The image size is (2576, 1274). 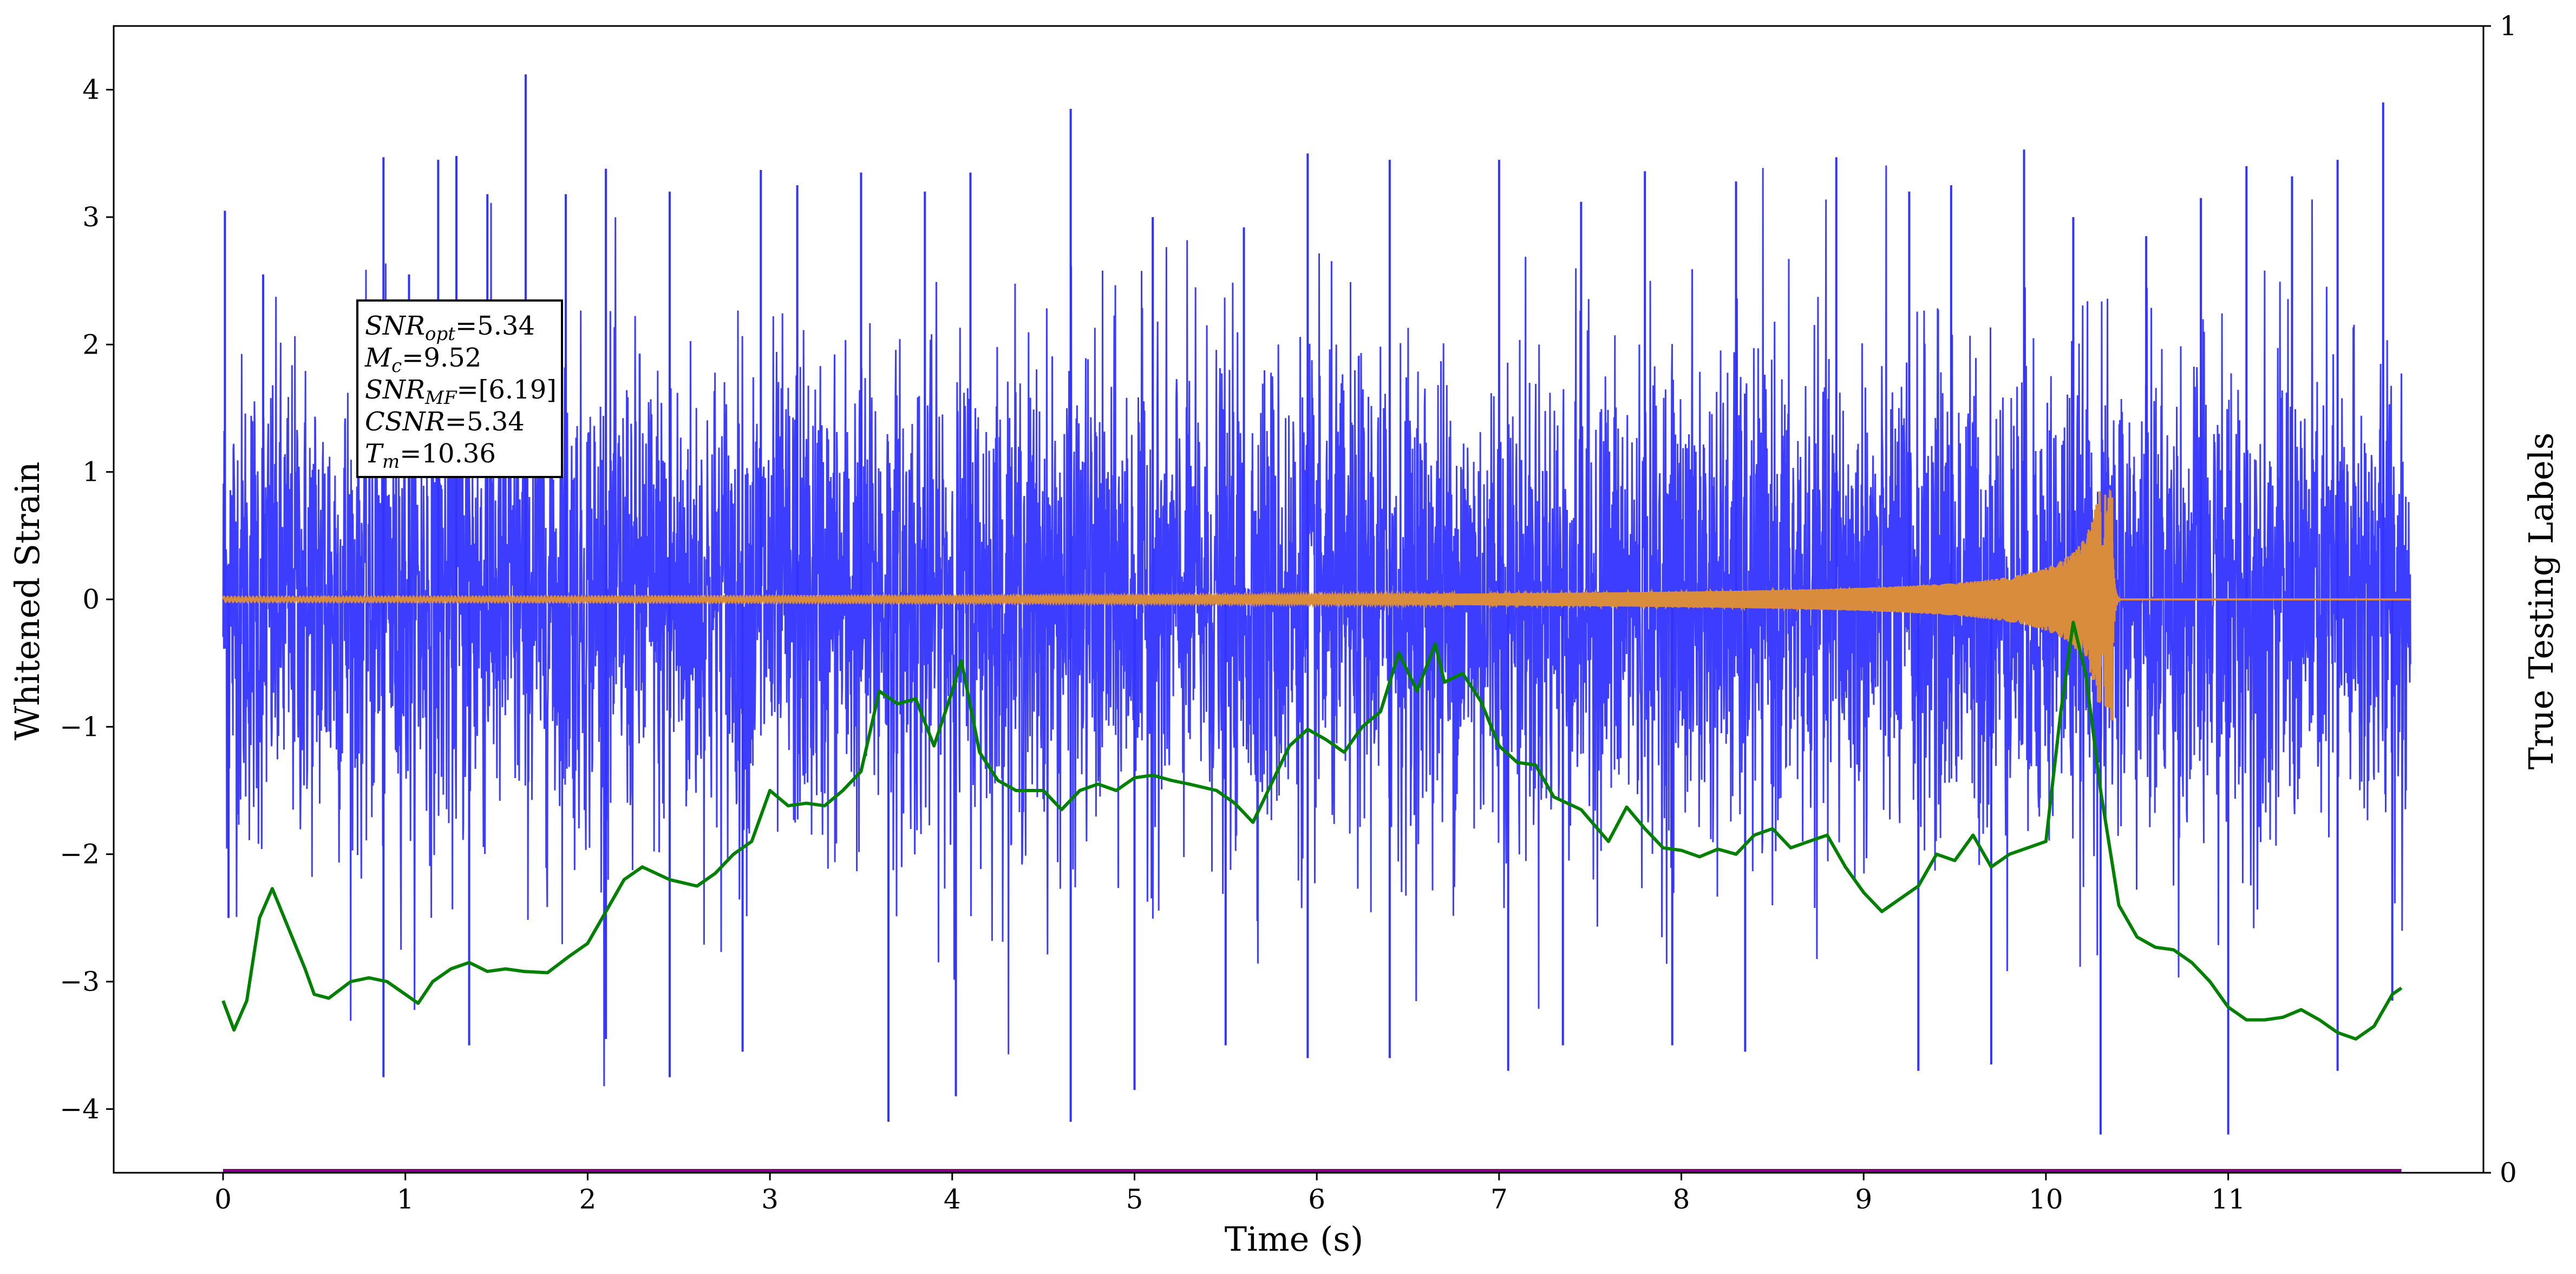 What do you see at coordinates (2508, 26) in the screenshot?
I see `y2-tick-label: 1` at bounding box center [2508, 26].